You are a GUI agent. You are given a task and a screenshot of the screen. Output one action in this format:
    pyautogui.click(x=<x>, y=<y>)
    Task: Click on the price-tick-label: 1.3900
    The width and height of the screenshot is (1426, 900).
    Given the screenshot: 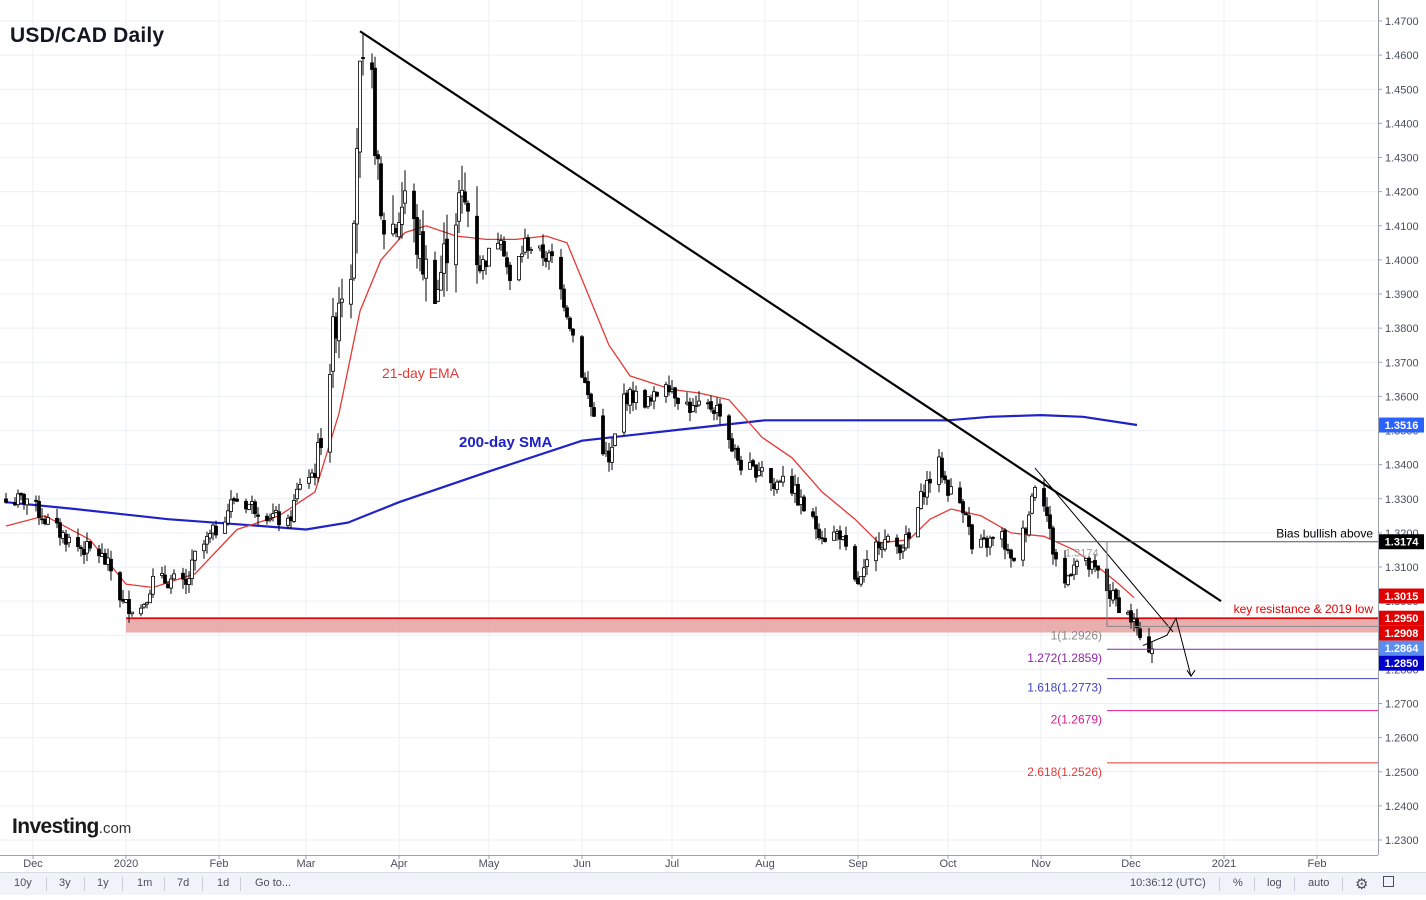 What is the action you would take?
    pyautogui.click(x=1402, y=295)
    